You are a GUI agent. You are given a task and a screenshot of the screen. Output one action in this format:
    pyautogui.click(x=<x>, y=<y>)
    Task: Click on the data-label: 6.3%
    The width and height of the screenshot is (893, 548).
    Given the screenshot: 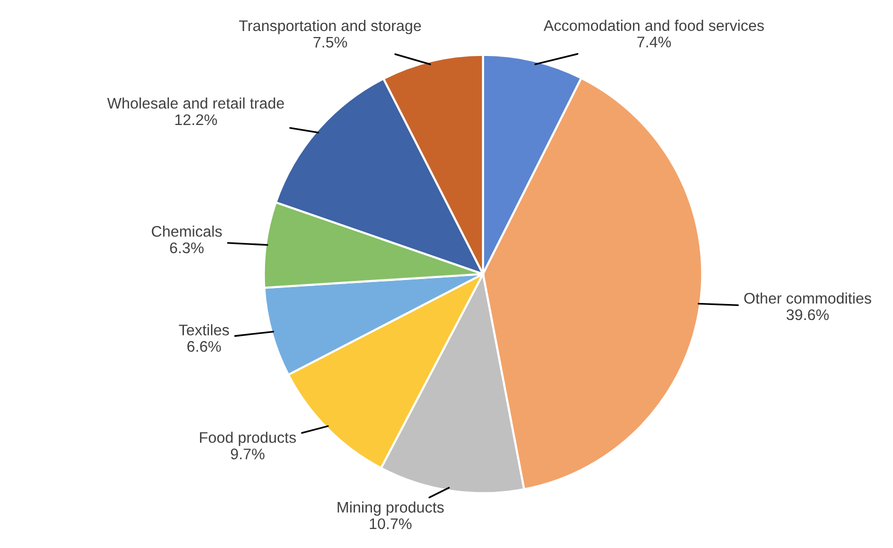 What is the action you would take?
    pyautogui.click(x=187, y=248)
    